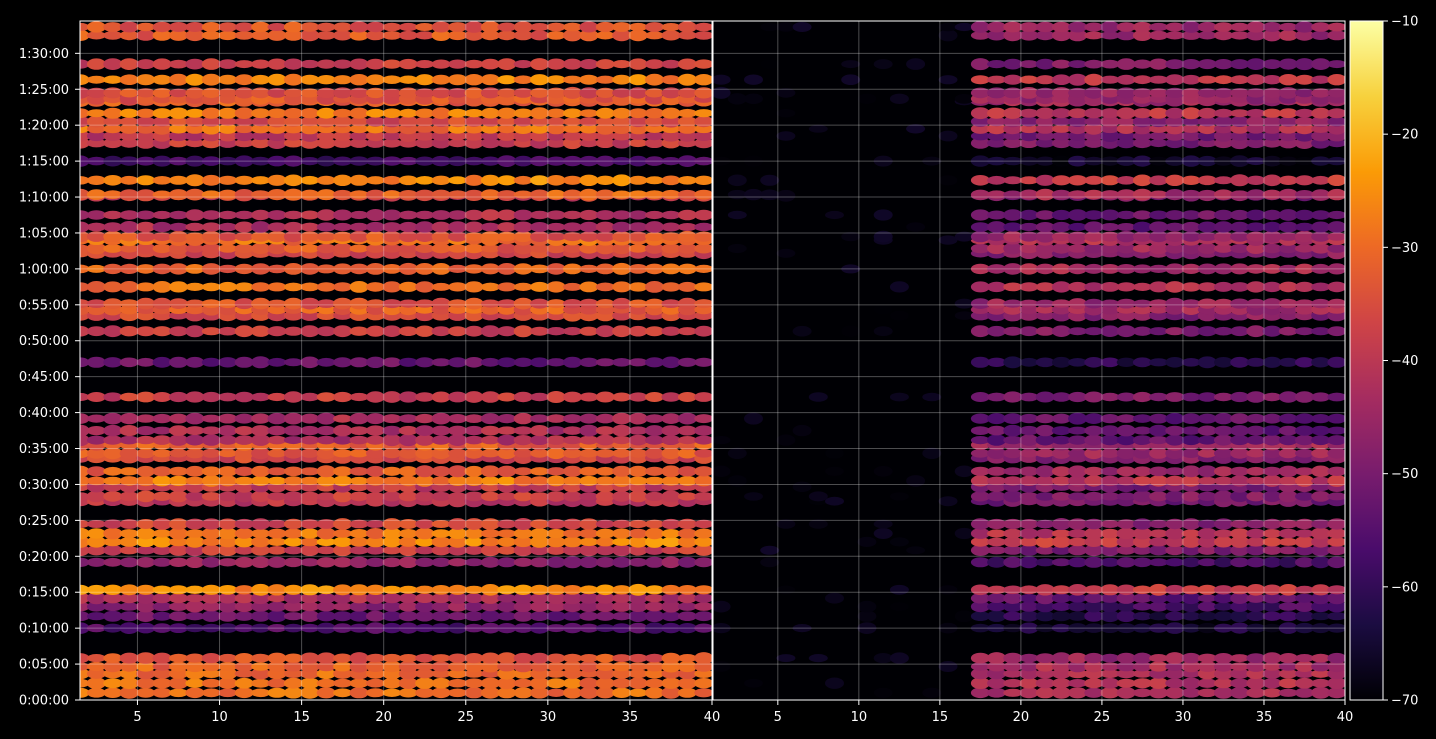  Describe the element at coordinates (44, 377) in the screenshot. I see `y-tick-label: 0:45:00` at that location.